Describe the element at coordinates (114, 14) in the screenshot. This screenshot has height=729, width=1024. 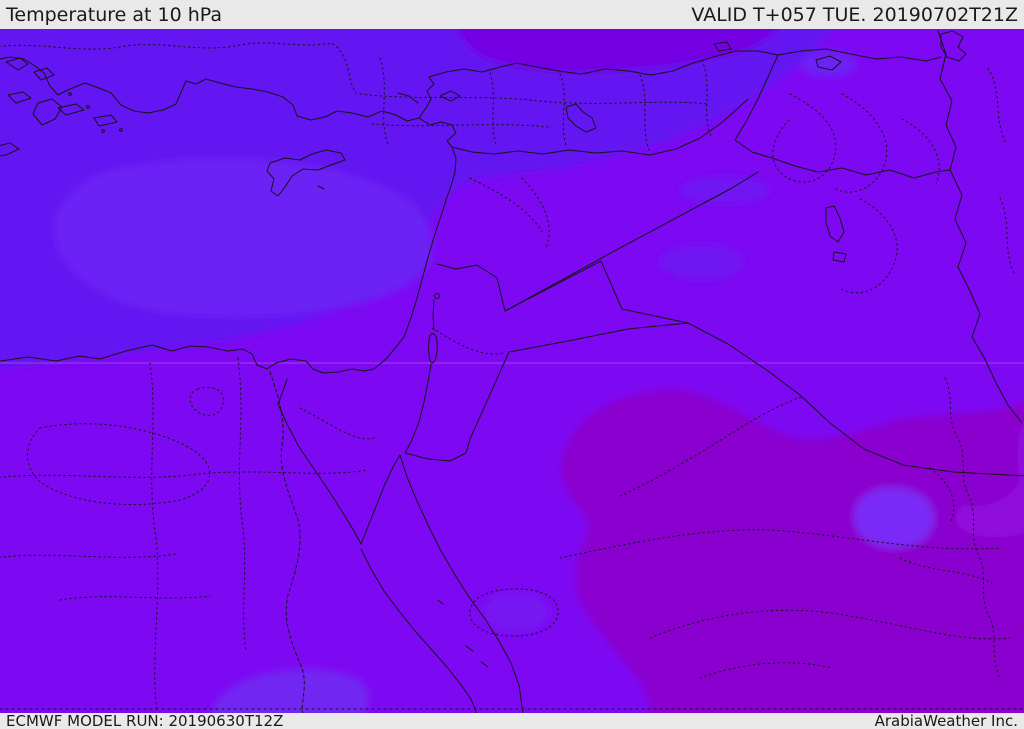
I see `map-title: Temperature at 10 hPa` at that location.